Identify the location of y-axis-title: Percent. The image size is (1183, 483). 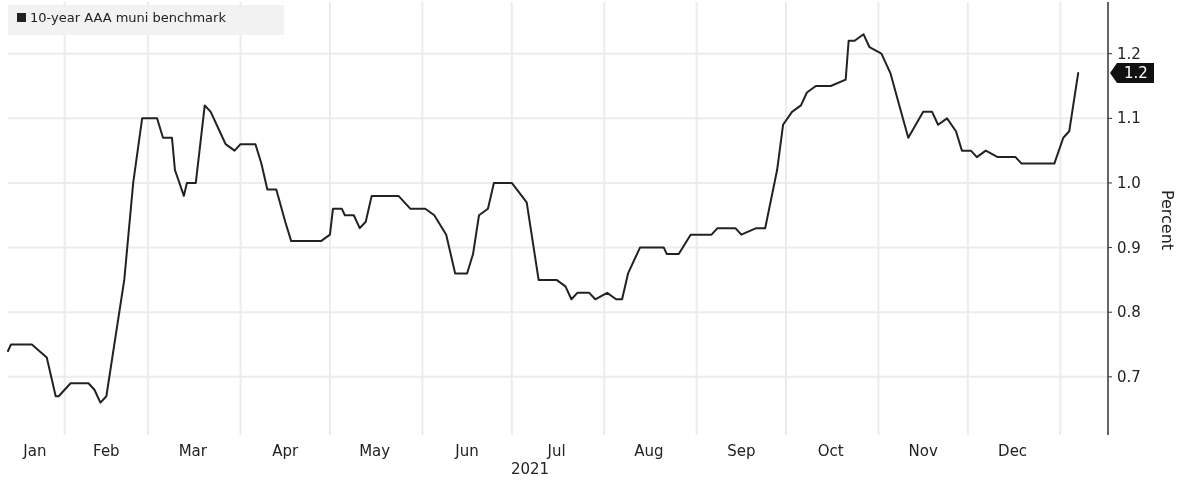
(1167, 220).